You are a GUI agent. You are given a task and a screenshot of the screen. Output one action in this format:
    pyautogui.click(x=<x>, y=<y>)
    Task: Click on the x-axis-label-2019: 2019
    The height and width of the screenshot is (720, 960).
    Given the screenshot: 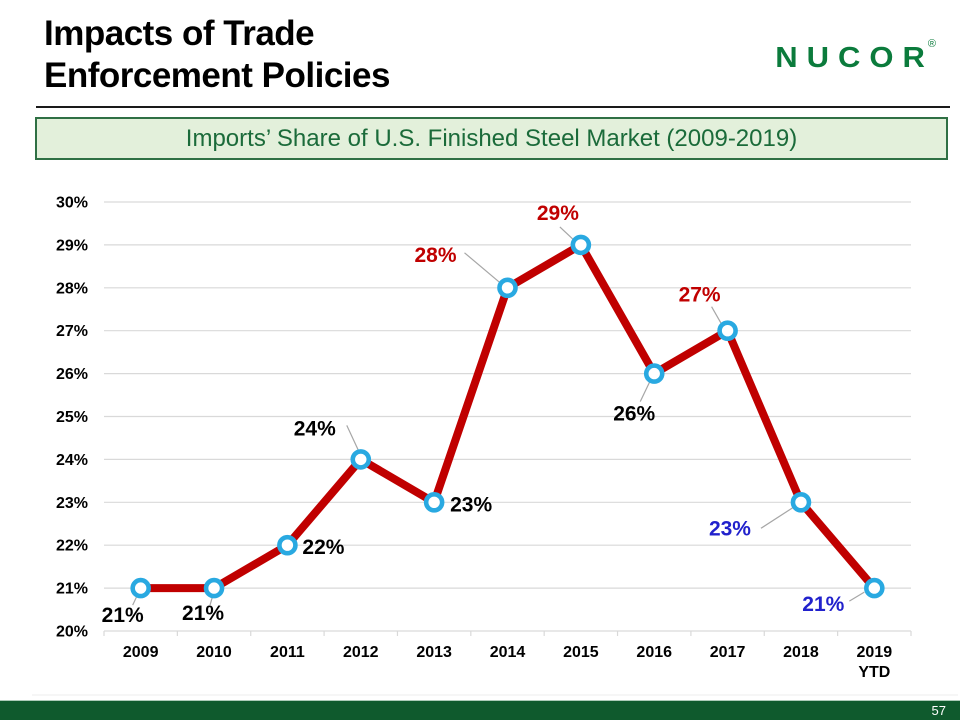 What is the action you would take?
    pyautogui.click(x=875, y=652)
    